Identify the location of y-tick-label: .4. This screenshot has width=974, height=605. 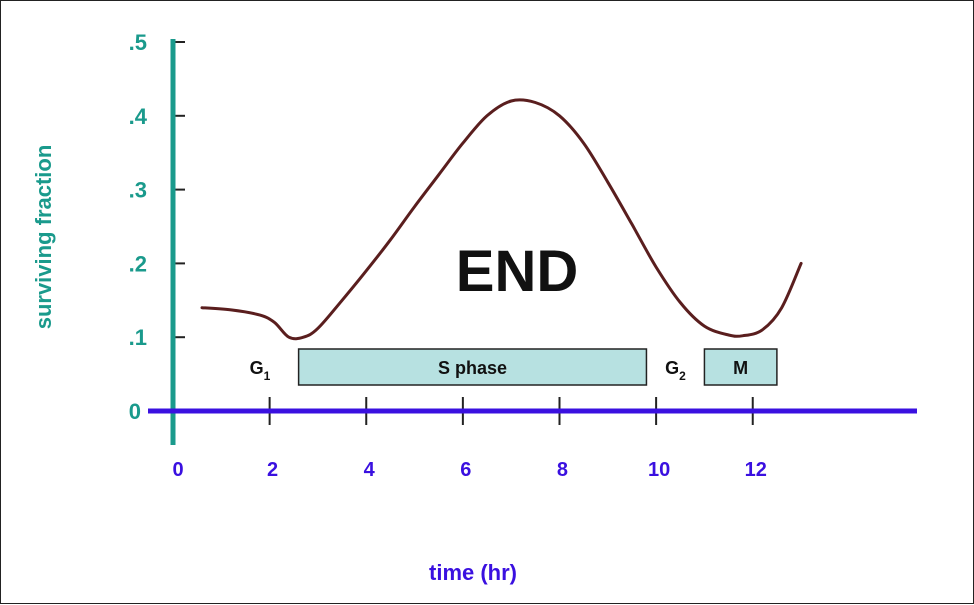
(138, 116).